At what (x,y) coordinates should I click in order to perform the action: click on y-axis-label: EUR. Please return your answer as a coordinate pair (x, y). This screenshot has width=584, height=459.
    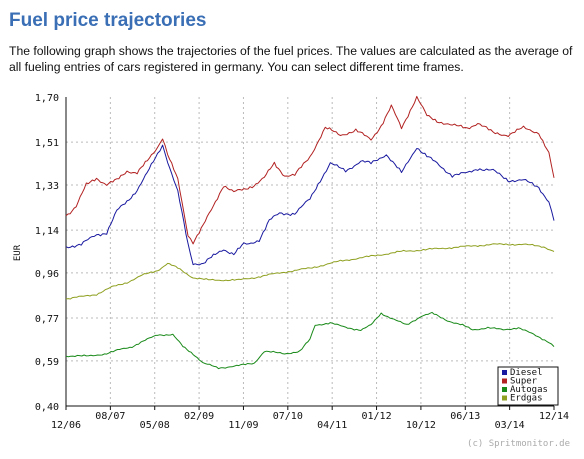
    Looking at the image, I should click on (18, 252).